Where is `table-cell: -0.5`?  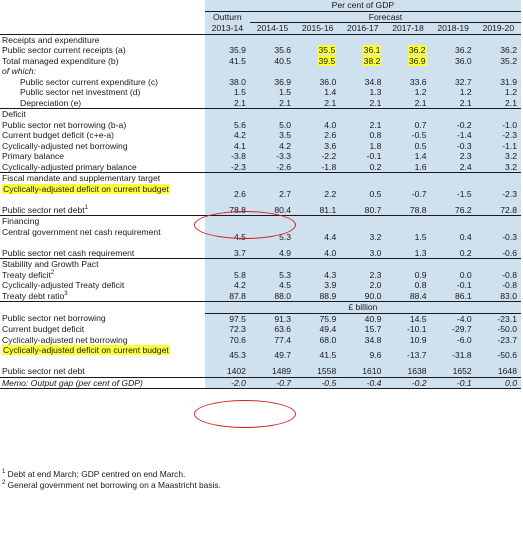 table-cell: -0.5 is located at coordinates (318, 382).